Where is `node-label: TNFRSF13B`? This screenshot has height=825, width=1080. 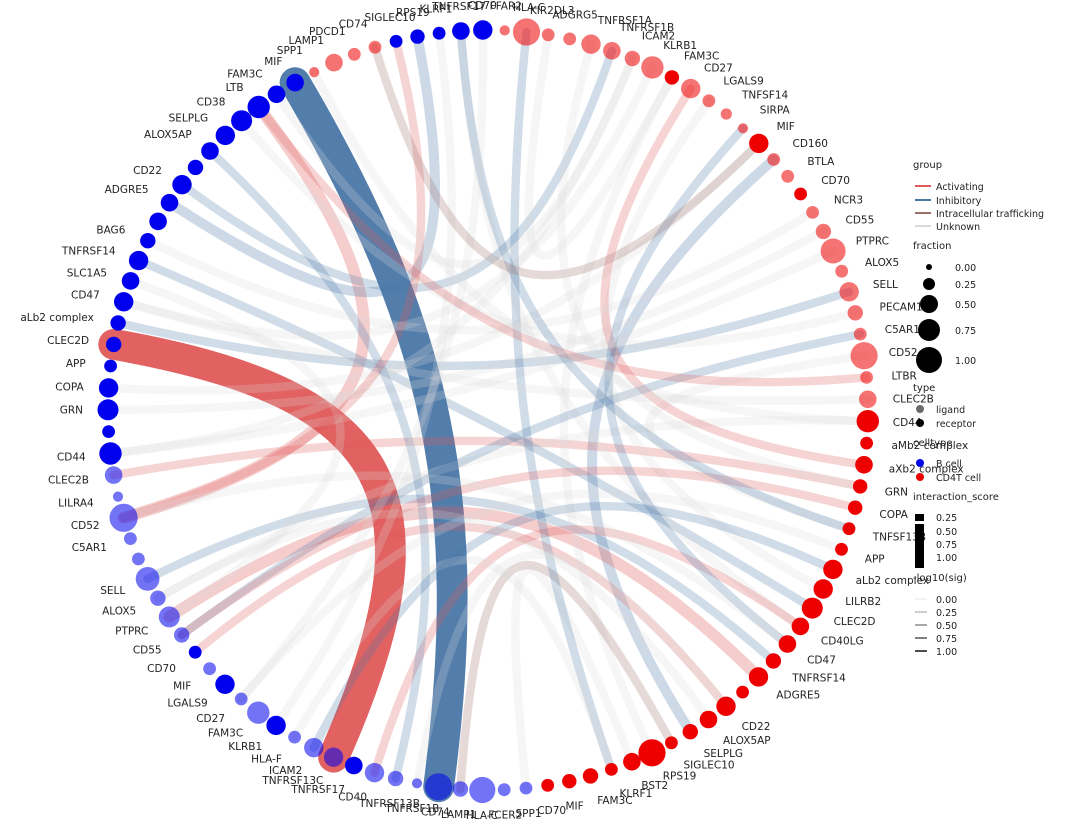
node-label: TNFRSF13B is located at coordinates (389, 804).